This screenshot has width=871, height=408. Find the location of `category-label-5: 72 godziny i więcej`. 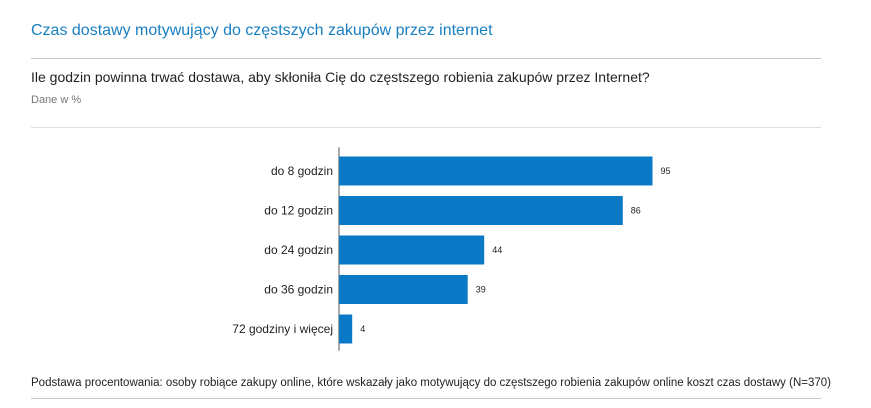

category-label-5: 72 godziny i więcej is located at coordinates (282, 329).